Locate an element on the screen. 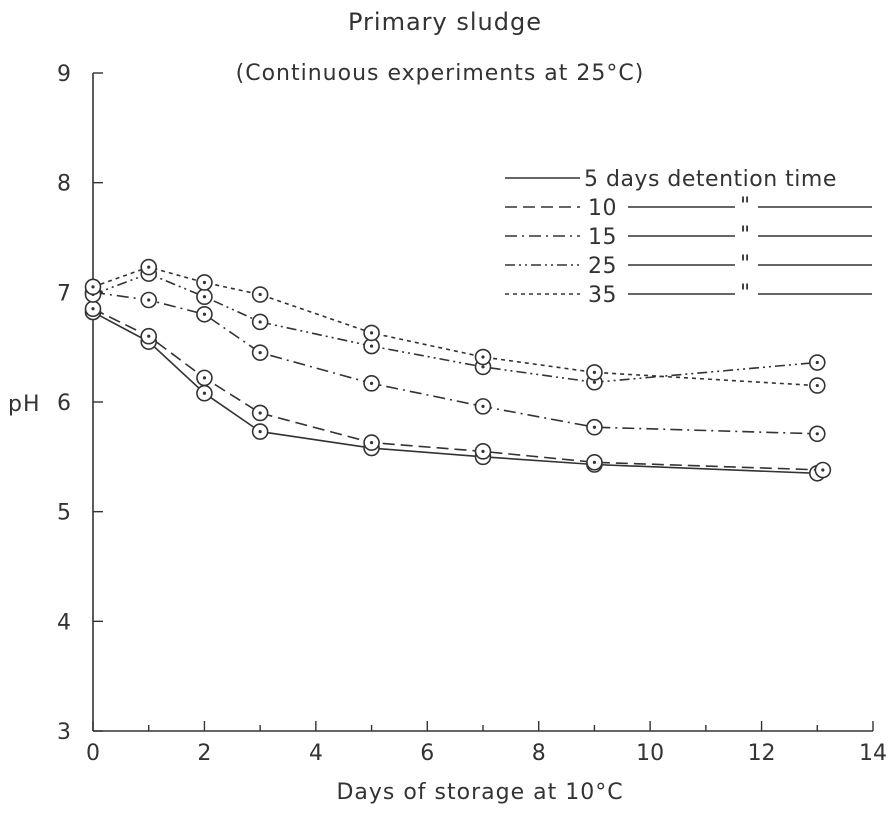  x-axis-label: Days of storage at 10°C is located at coordinates (479, 792).